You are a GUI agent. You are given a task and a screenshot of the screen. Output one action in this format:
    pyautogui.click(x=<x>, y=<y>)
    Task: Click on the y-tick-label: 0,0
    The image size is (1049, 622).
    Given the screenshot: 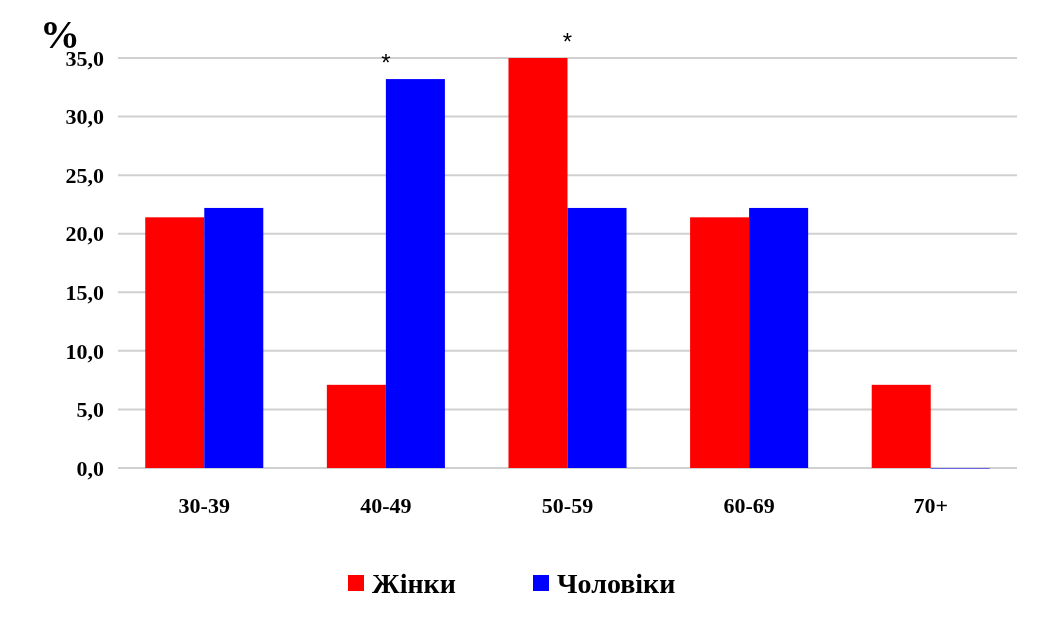 What is the action you would take?
    pyautogui.click(x=90, y=468)
    